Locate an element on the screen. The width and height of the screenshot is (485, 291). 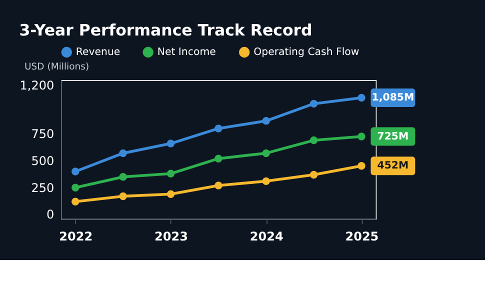
legend-label: Revenue is located at coordinates (98, 52).